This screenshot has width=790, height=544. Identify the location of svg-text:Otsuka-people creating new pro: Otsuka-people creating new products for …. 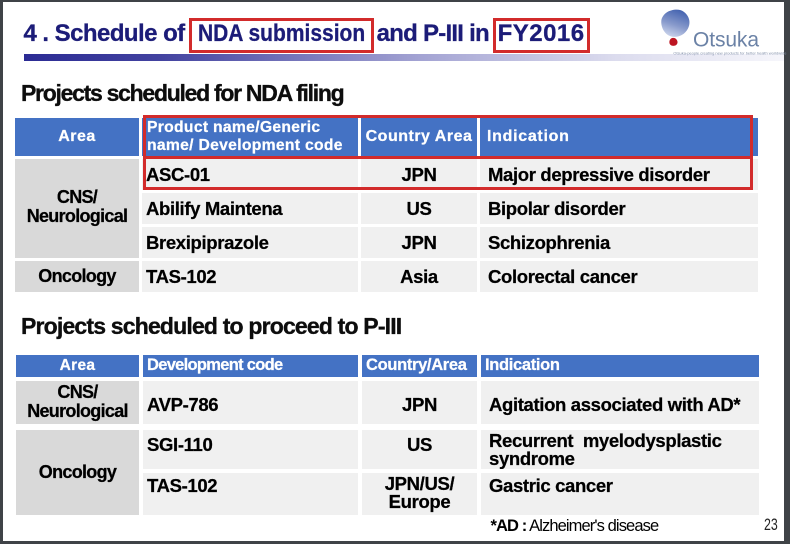
(729, 54).